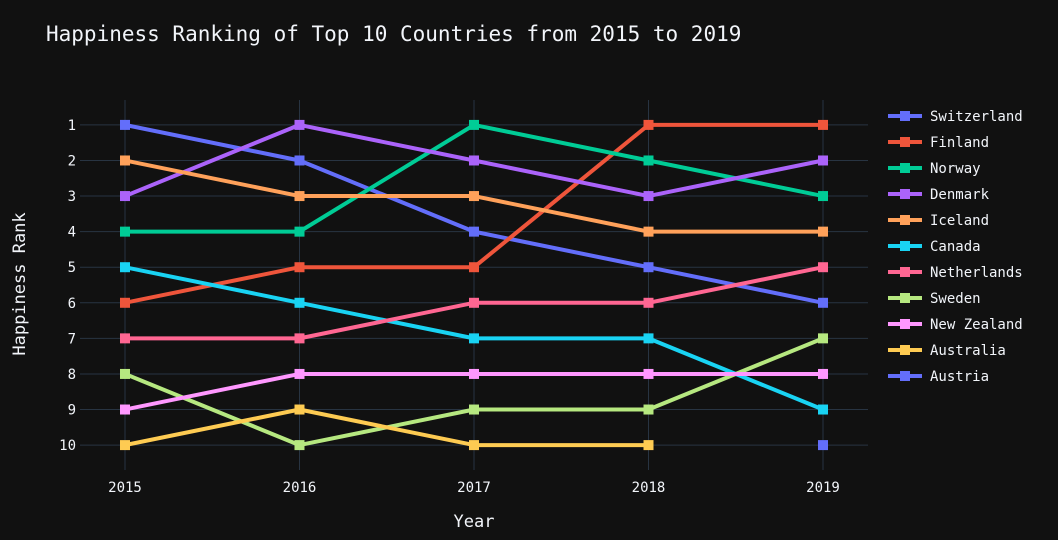 This screenshot has height=540, width=1058. What do you see at coordinates (955, 299) in the screenshot?
I see `legend-label: Sweden` at bounding box center [955, 299].